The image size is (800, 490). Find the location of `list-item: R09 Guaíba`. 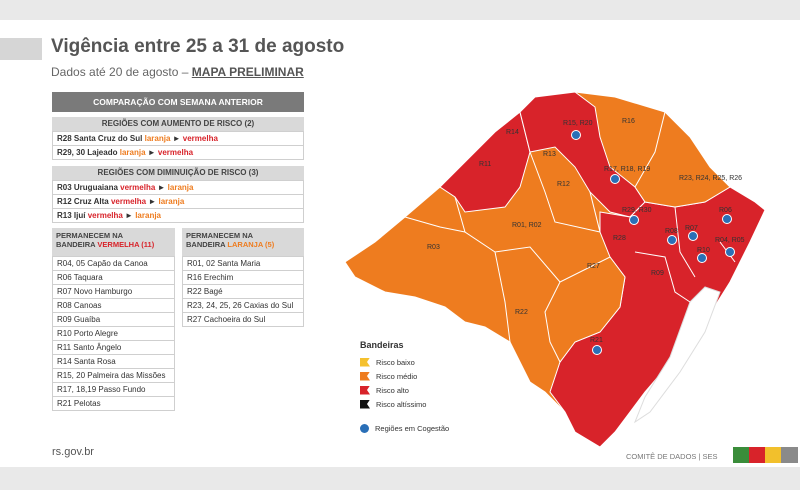

list-item: R09 Guaíba is located at coordinates (113, 320).